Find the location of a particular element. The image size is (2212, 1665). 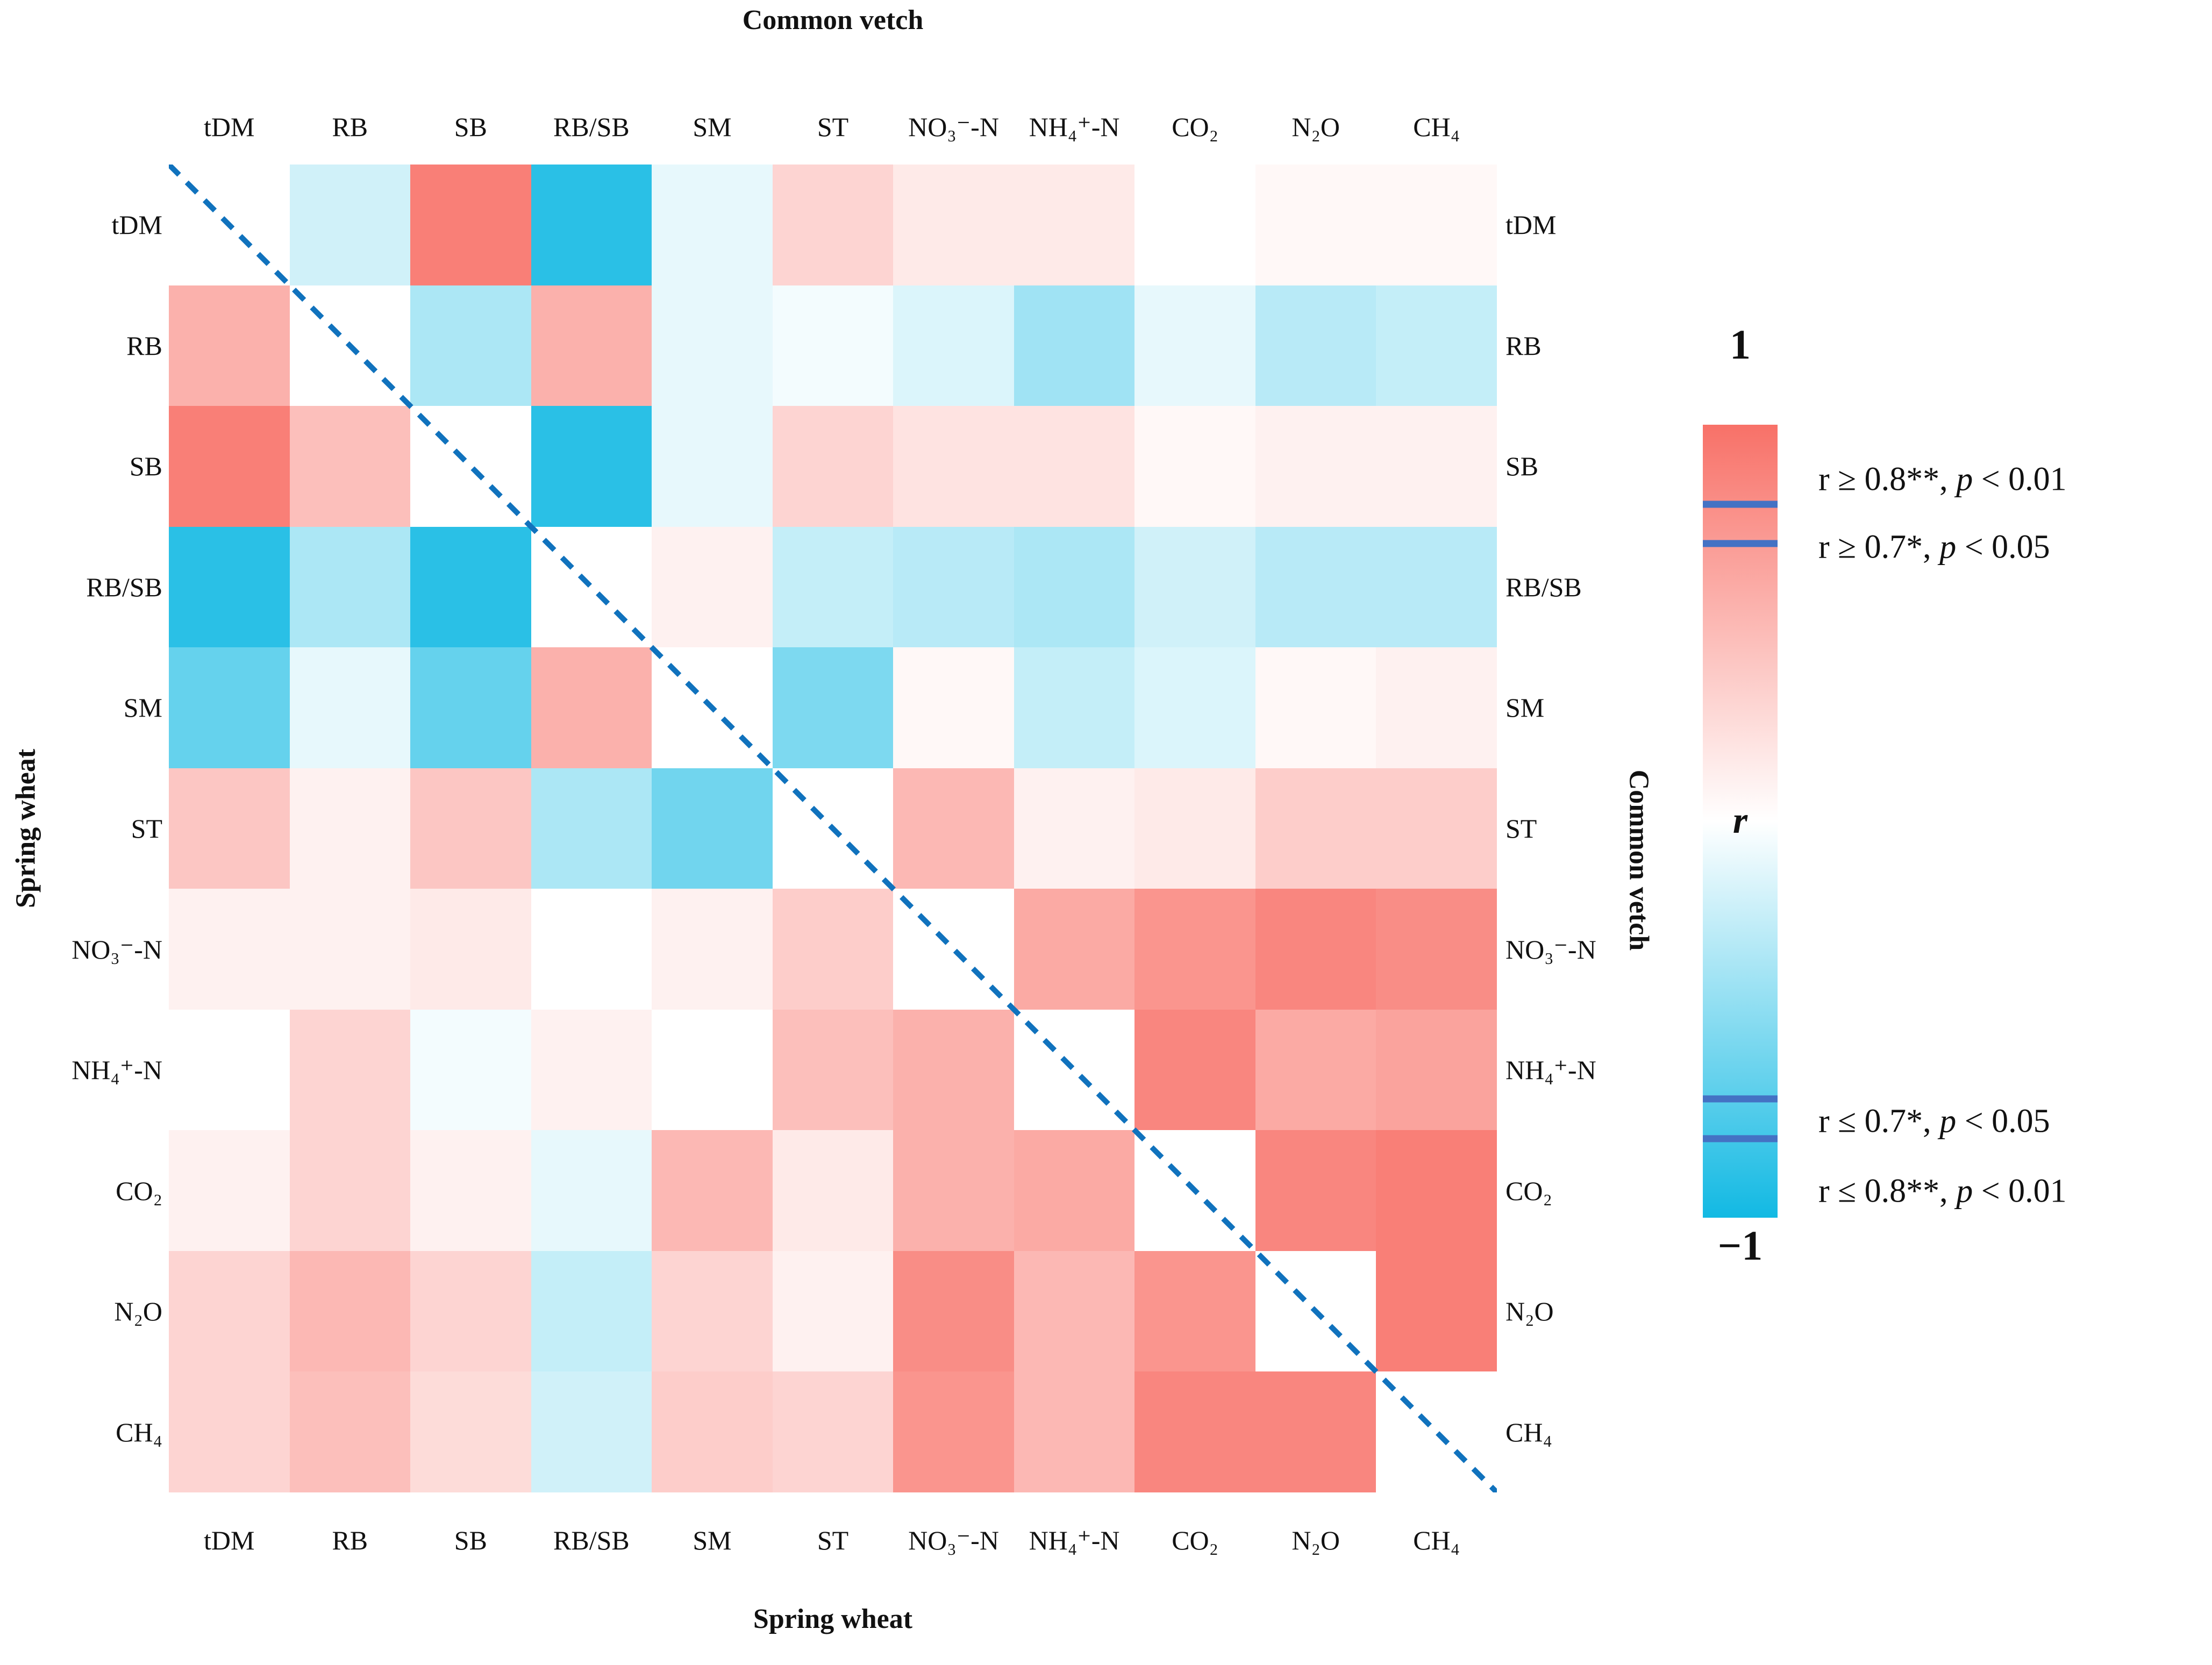

bottom-axis-title: Spring wheat is located at coordinates (833, 1619).